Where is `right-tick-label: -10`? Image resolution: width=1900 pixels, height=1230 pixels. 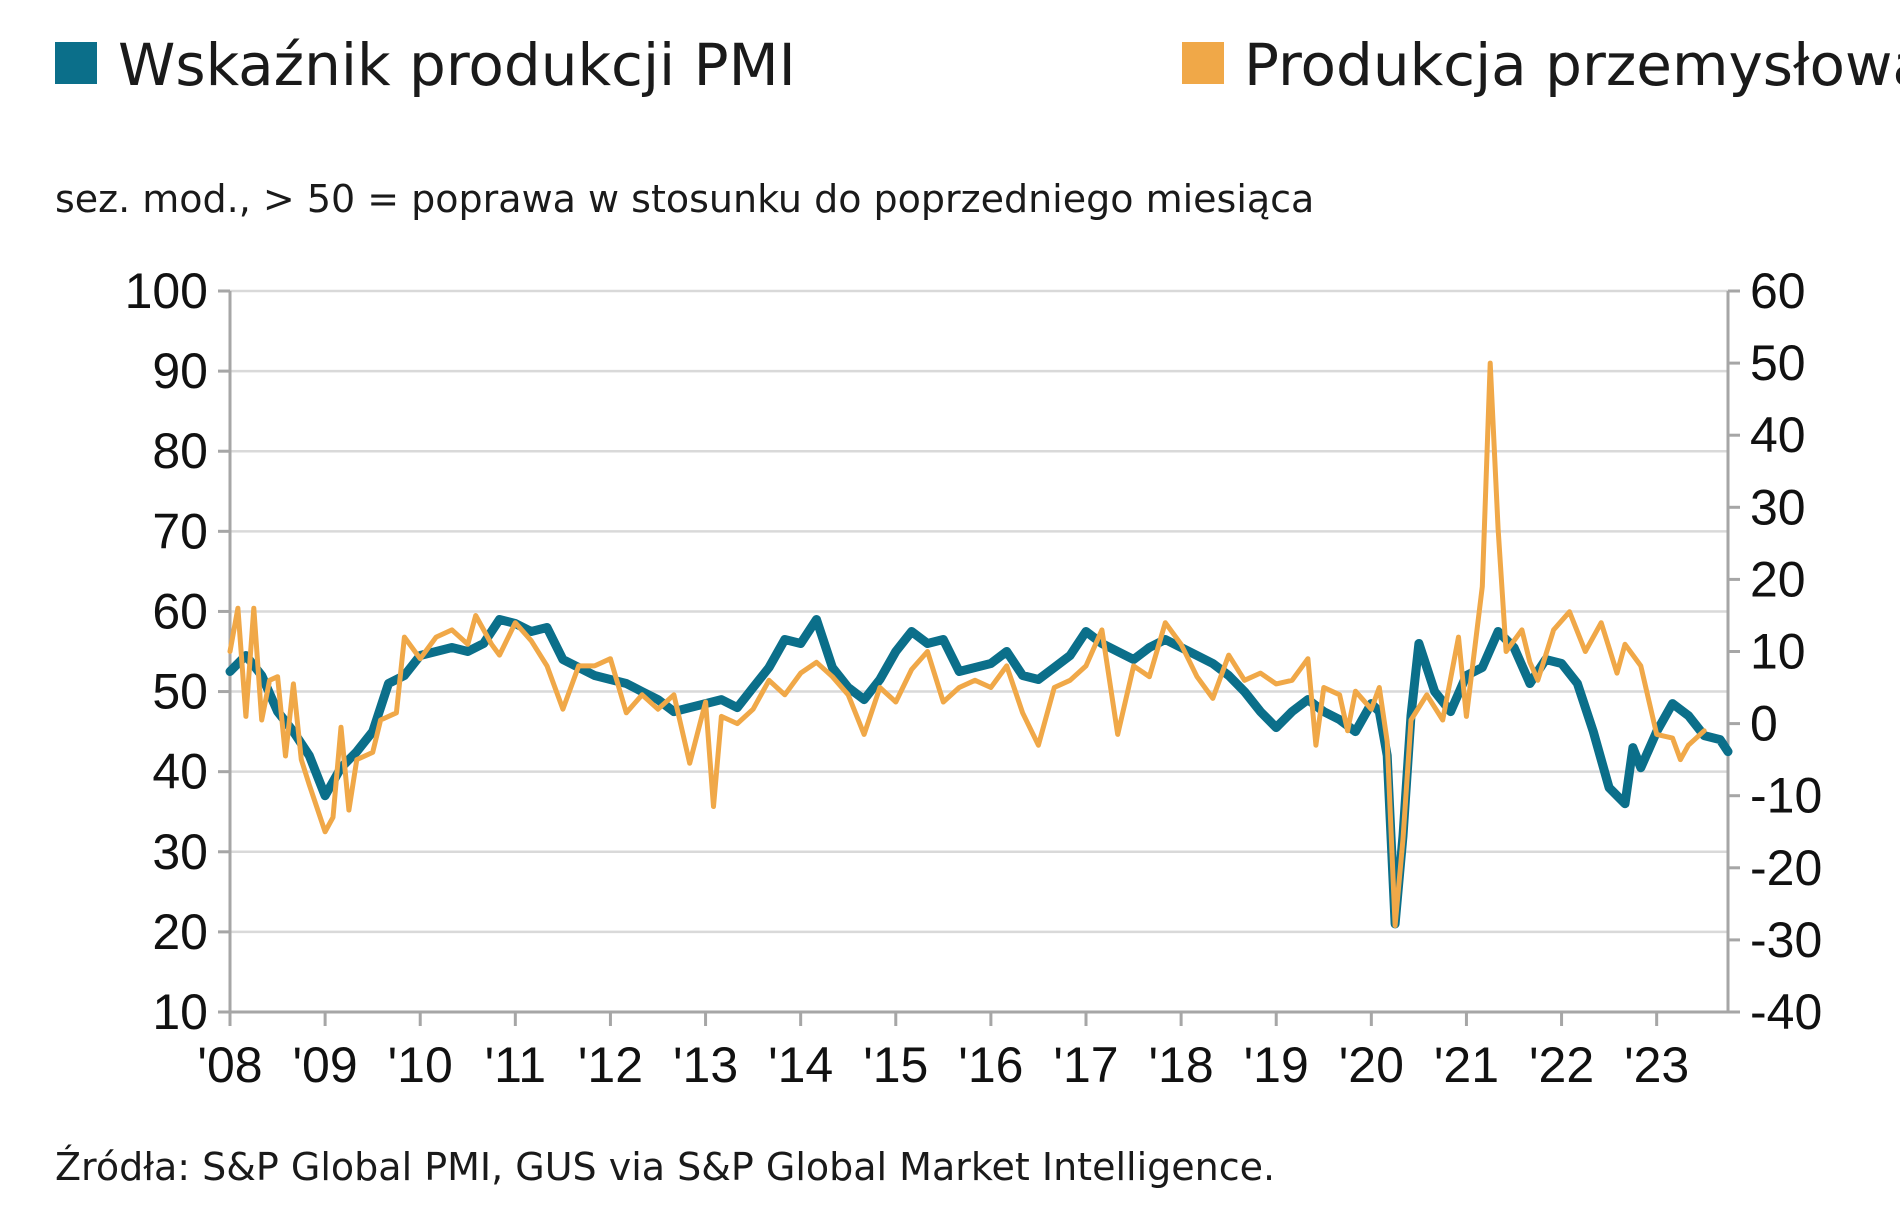
right-tick-label: -10 is located at coordinates (1786, 796).